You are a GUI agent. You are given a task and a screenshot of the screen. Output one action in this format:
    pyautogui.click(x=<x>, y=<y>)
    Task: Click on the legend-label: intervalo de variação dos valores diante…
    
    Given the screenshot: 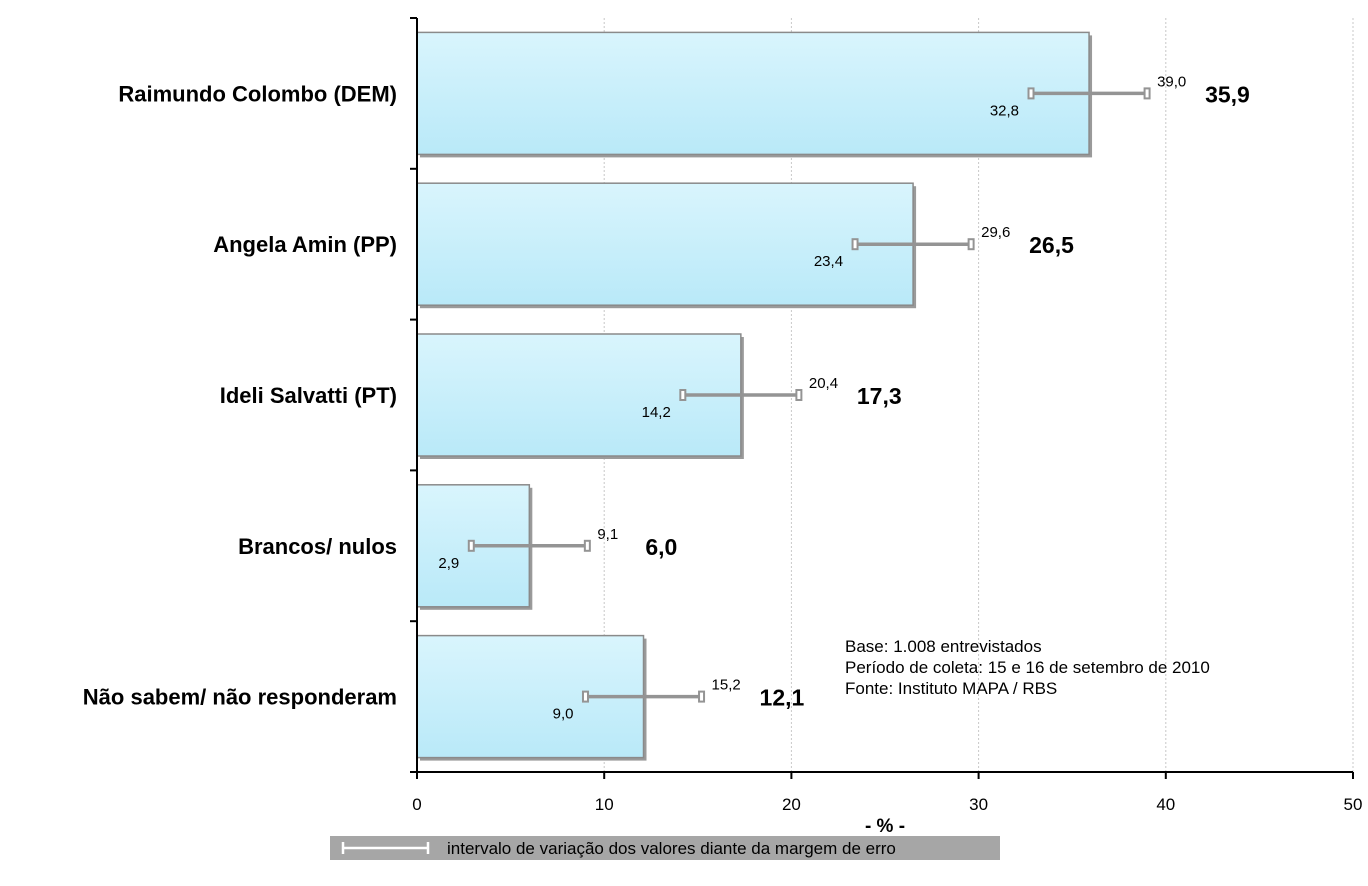 What is the action you would take?
    pyautogui.click(x=671, y=848)
    